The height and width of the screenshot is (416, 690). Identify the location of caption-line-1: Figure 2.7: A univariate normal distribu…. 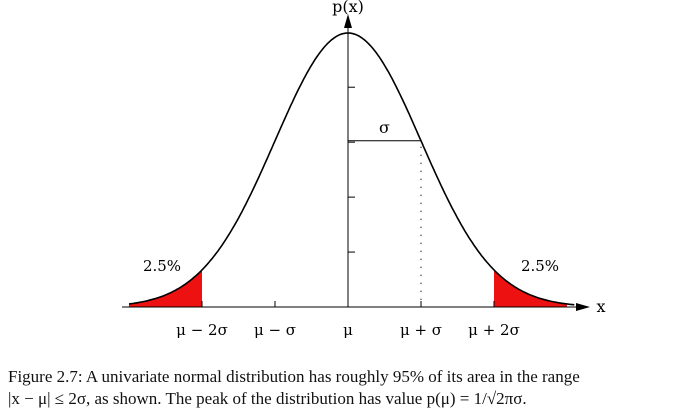
(294, 376).